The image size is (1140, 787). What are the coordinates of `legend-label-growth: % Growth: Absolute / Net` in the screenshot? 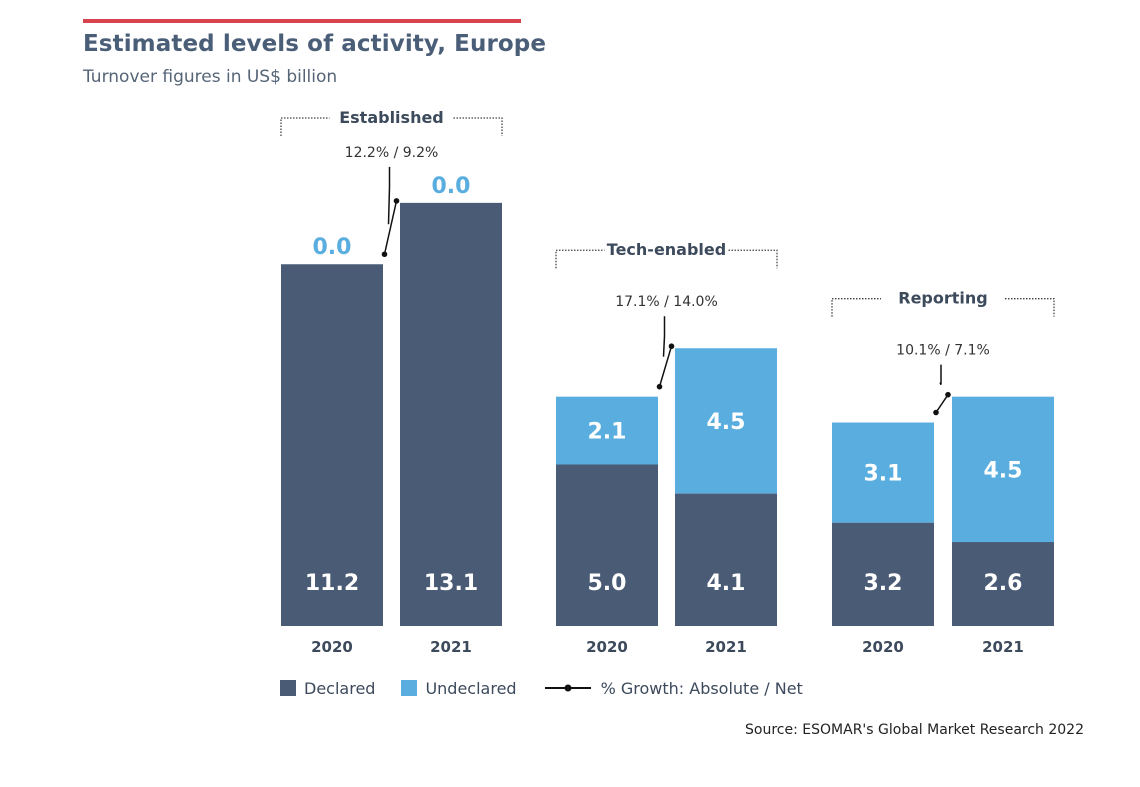 It's located at (701, 688).